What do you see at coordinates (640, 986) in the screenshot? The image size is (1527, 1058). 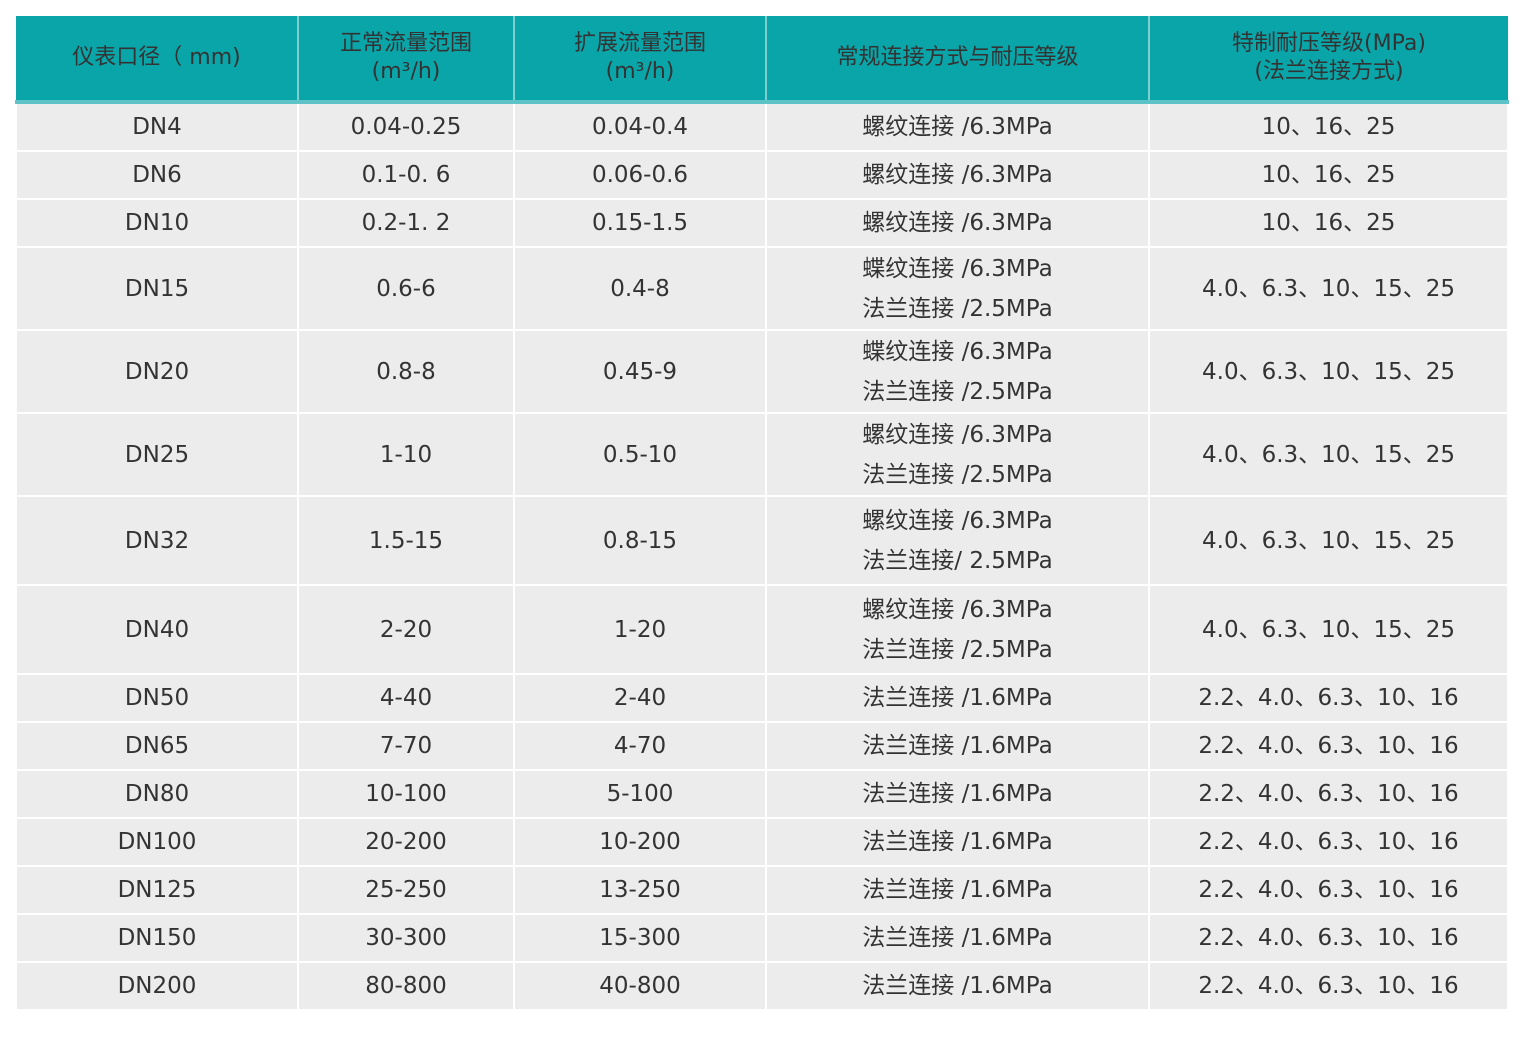 I see `cell-ext: 40-800` at bounding box center [640, 986].